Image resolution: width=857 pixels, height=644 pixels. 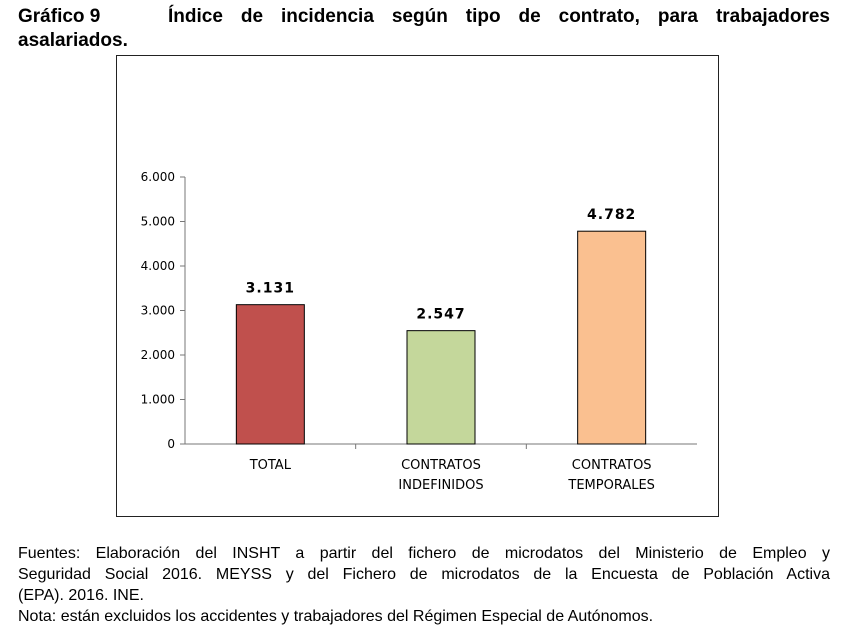 What do you see at coordinates (59, 16) in the screenshot?
I see `figure-number: Gráfico 9` at bounding box center [59, 16].